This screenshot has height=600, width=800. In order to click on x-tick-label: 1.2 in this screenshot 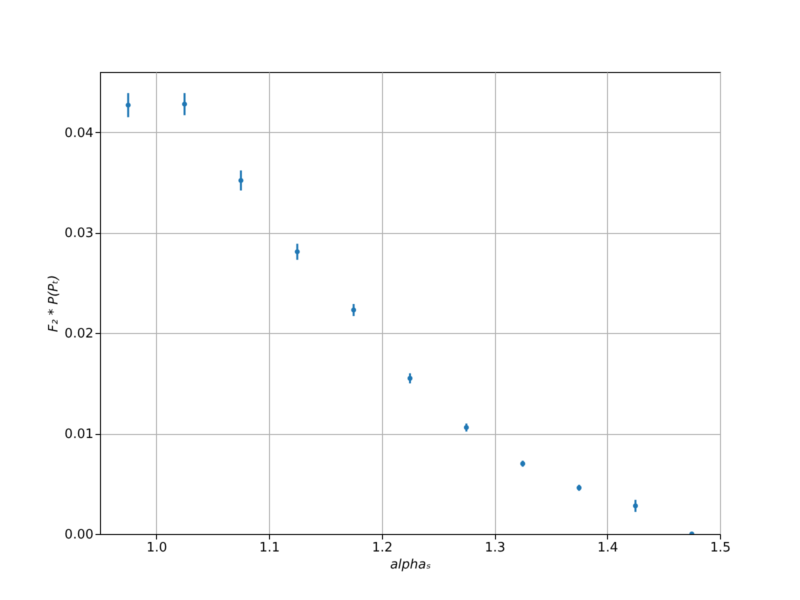, I will do `click(382, 548)`.